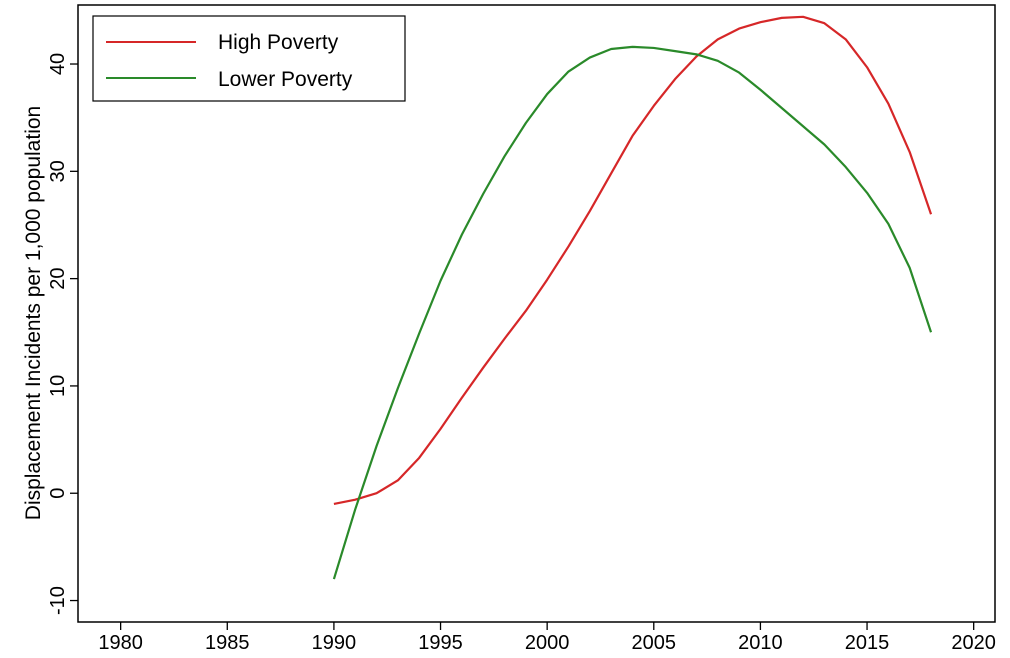  Describe the element at coordinates (547, 643) in the screenshot. I see `x-tick-label: 2000` at that location.